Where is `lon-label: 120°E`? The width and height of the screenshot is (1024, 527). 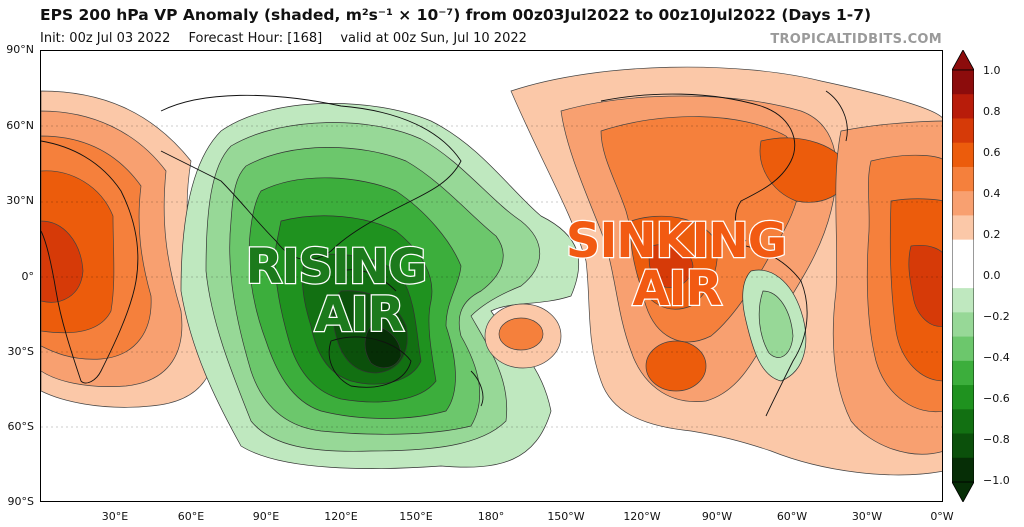 lon-label: 120°E is located at coordinates (341, 516).